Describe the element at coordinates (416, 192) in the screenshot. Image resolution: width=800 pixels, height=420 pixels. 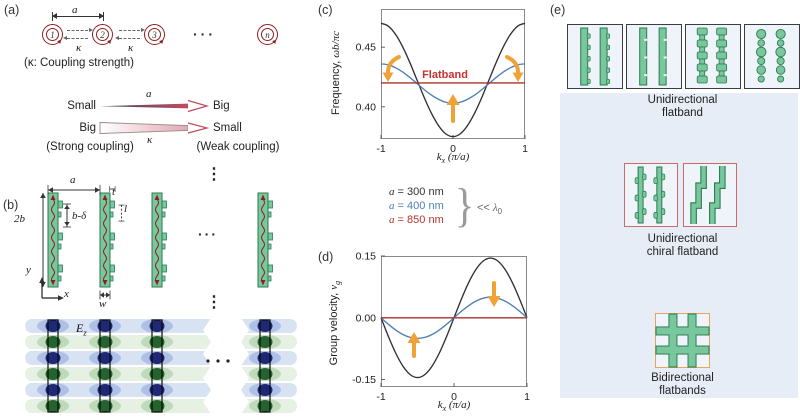
I see `legend-item-300nm: a = 300 nm` at that location.